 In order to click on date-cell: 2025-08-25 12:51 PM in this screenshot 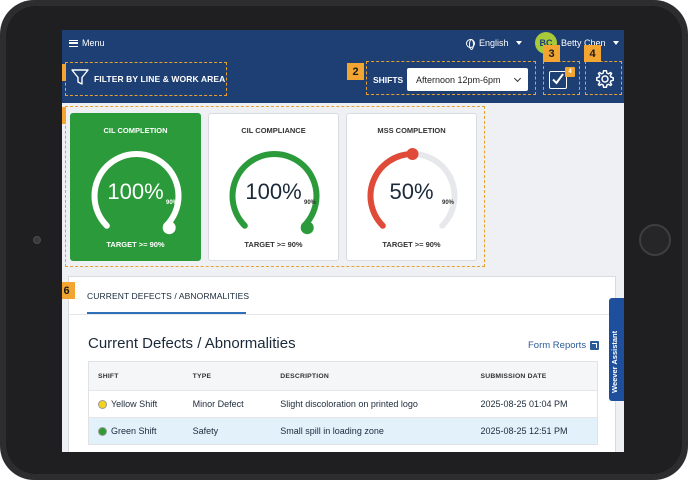, I will do `click(524, 431)`.